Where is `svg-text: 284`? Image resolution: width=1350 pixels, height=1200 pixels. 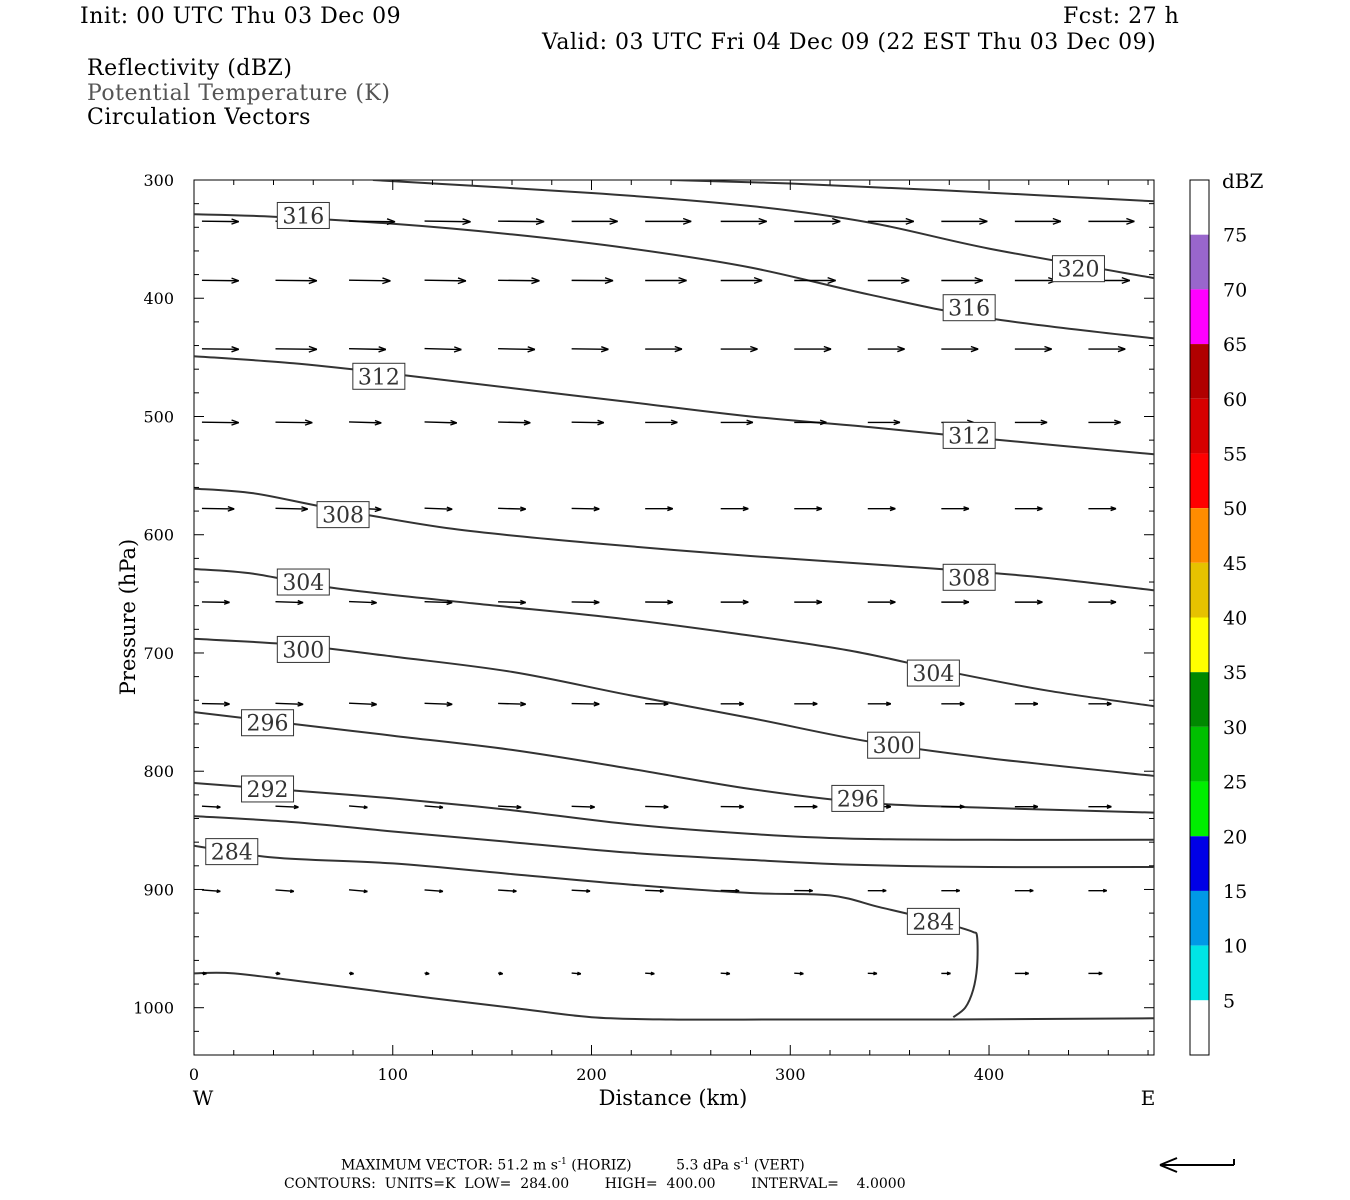
svg-text: 284 is located at coordinates (232, 853).